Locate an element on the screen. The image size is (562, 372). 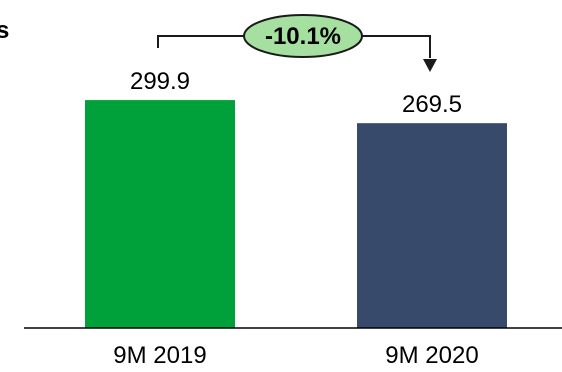
category-label-9m-2020: 9M 2020 is located at coordinates (431, 355).